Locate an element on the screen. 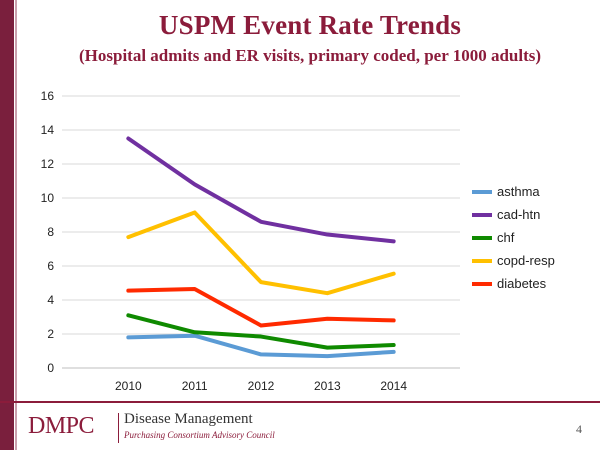 This screenshot has height=450, width=600. x-tick-label: 2010 is located at coordinates (128, 386).